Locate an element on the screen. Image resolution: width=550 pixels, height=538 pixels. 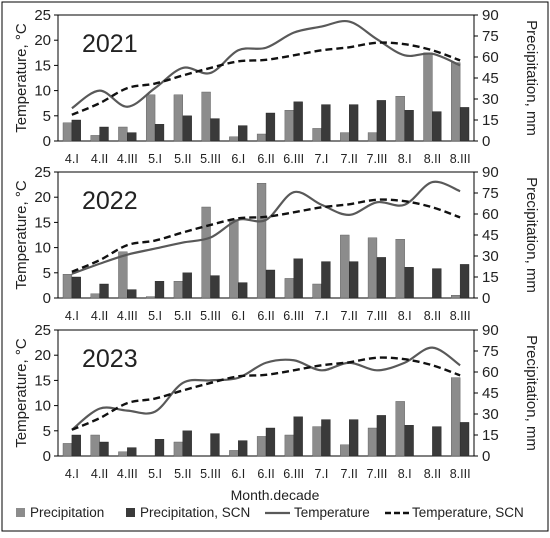
legend-label: Temperature is located at coordinates (332, 512).